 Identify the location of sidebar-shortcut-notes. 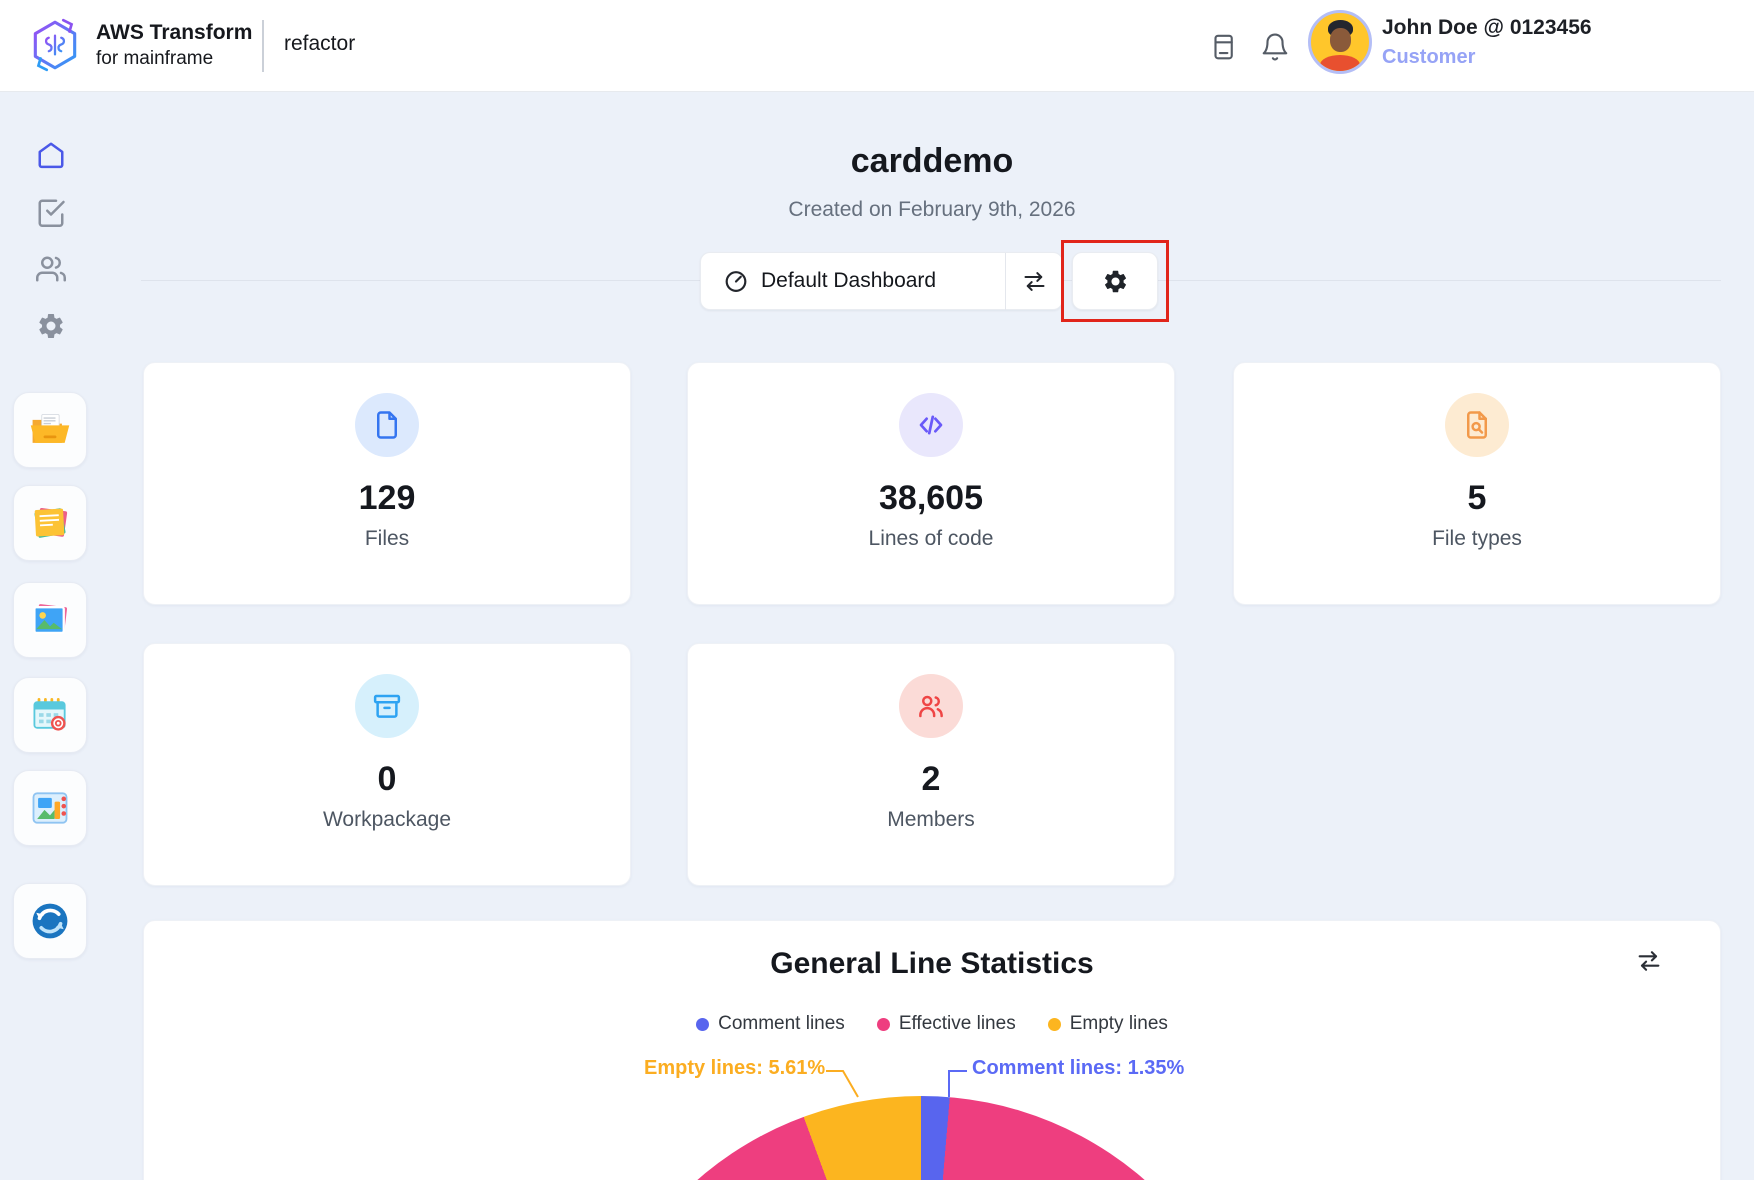
(50, 523).